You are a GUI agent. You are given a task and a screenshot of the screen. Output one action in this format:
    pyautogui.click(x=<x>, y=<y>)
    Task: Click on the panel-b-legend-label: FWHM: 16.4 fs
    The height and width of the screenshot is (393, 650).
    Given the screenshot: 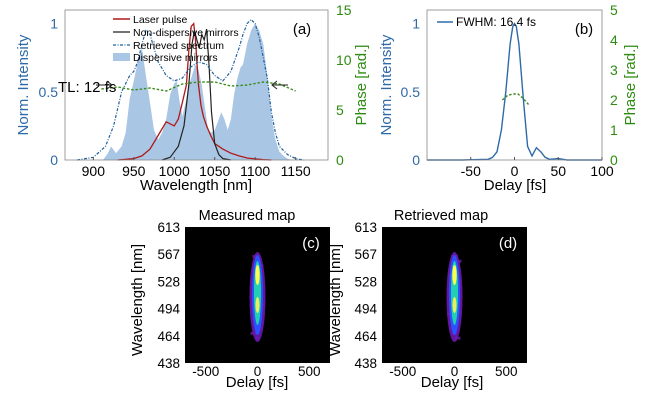 What is the action you would take?
    pyautogui.click(x=496, y=22)
    